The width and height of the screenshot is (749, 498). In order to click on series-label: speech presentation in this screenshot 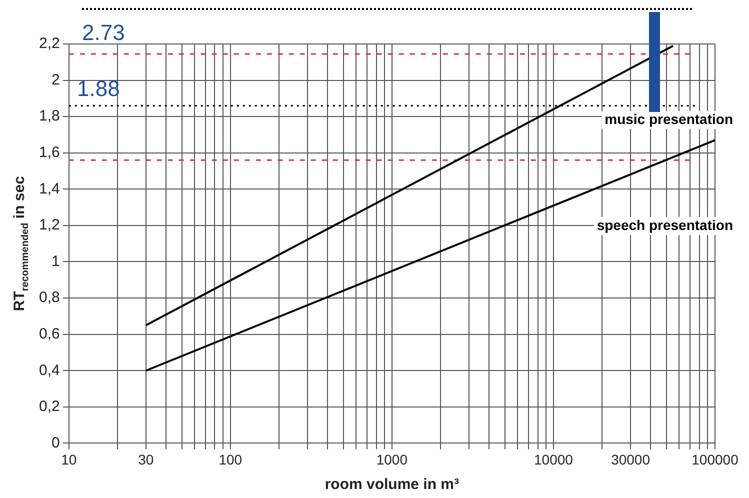, I will do `click(664, 224)`.